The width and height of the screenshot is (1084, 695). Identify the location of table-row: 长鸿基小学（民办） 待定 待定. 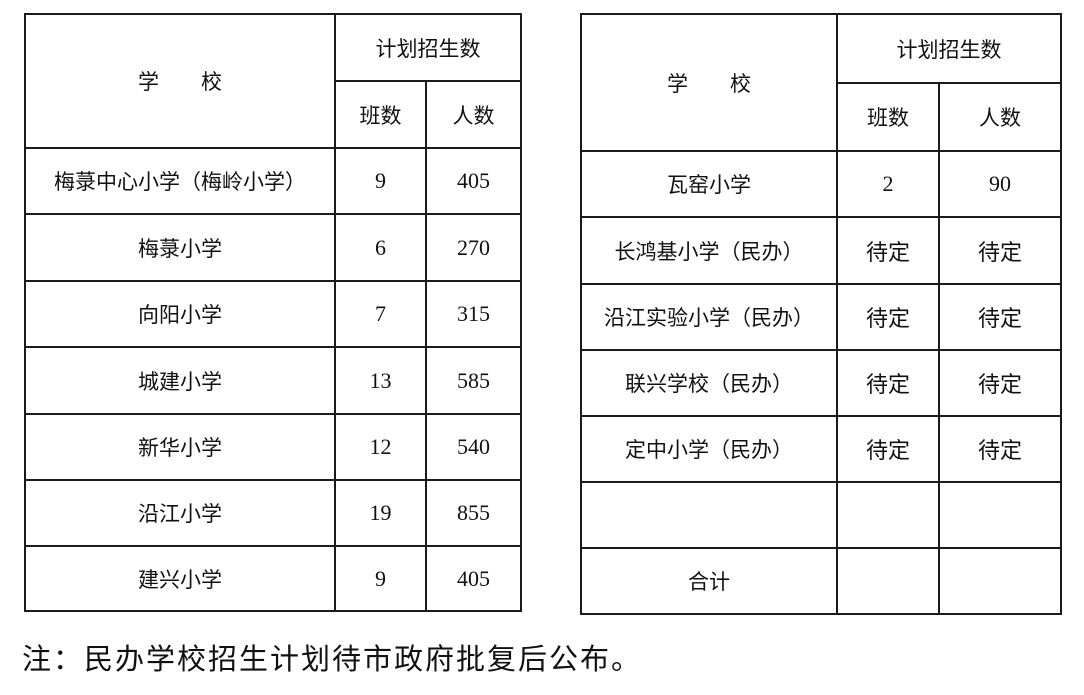
(821, 250).